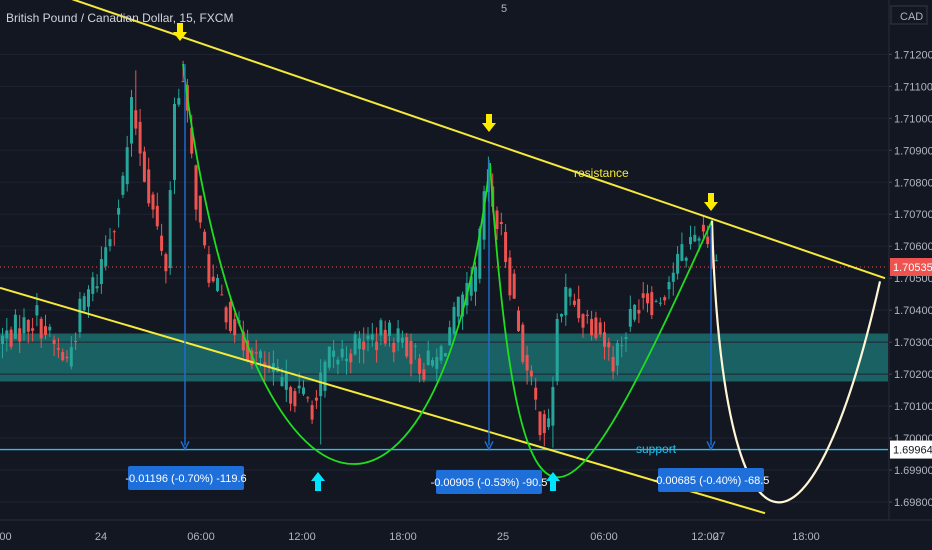  I want to click on measure-arrowhead, so click(489, 445).